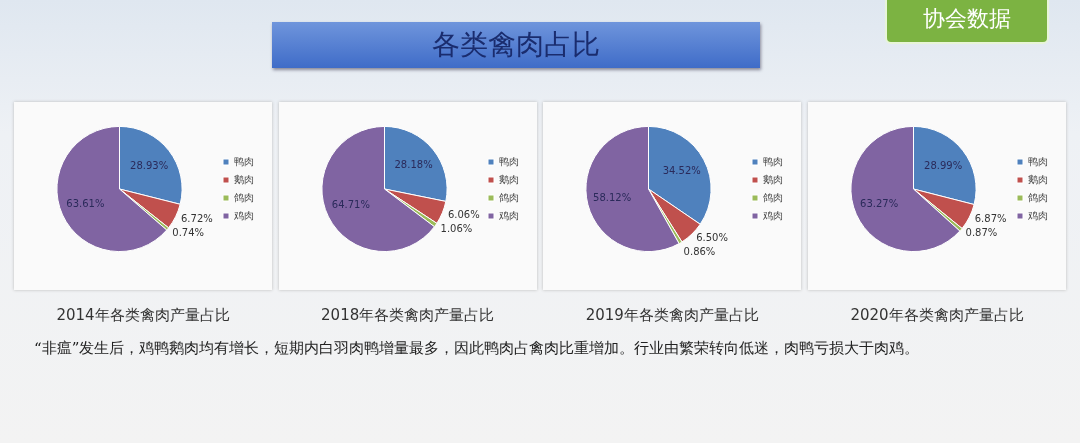 This screenshot has height=443, width=1080. What do you see at coordinates (456, 228) in the screenshot?
I see `data-label: 1.06%` at bounding box center [456, 228].